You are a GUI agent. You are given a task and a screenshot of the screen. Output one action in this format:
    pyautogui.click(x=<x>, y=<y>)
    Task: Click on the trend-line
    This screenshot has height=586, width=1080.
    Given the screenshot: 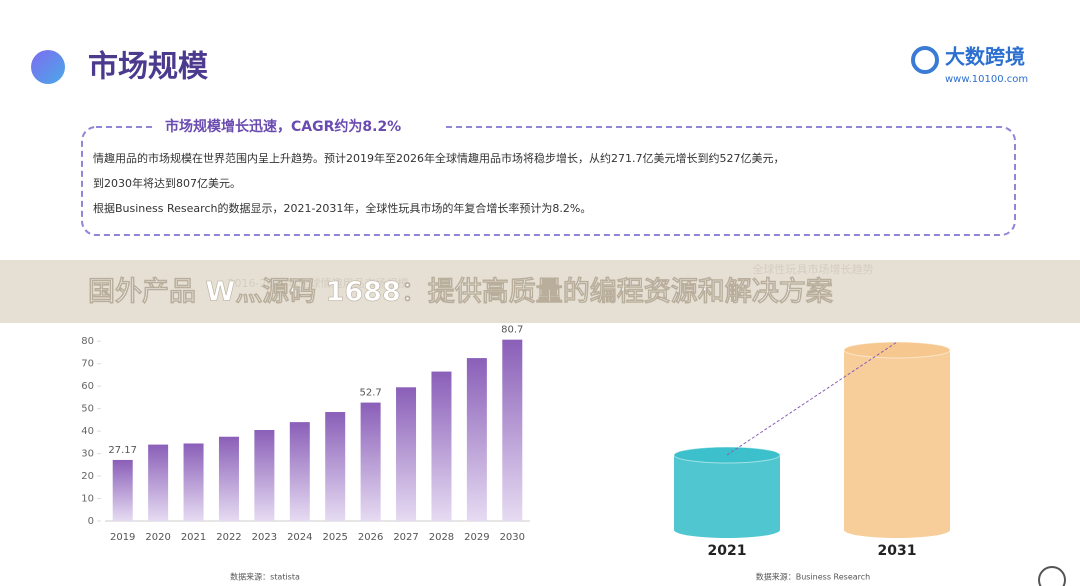 What is the action you would take?
    pyautogui.click(x=812, y=398)
    